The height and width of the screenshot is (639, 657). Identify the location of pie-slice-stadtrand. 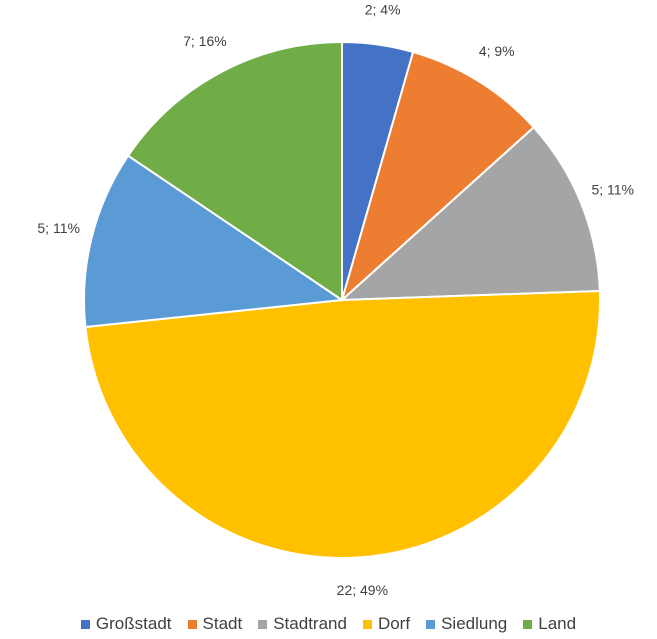
(470, 213).